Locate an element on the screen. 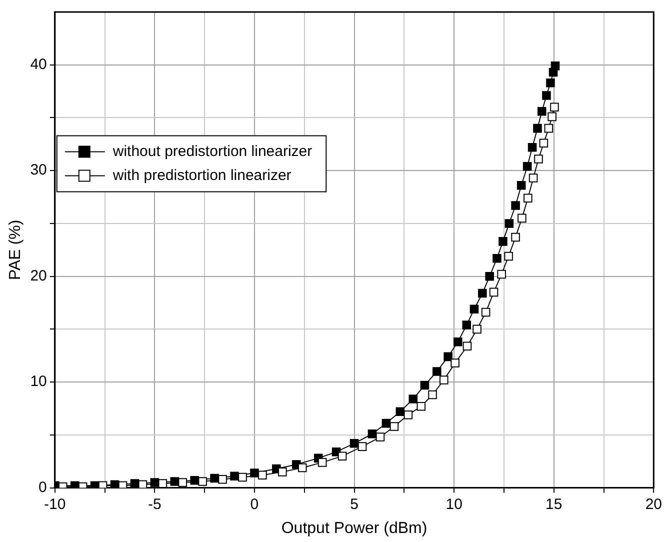 Image resolution: width=665 pixels, height=542 pixels. x-axis-title: Output Power (dBm) is located at coordinates (354, 528).